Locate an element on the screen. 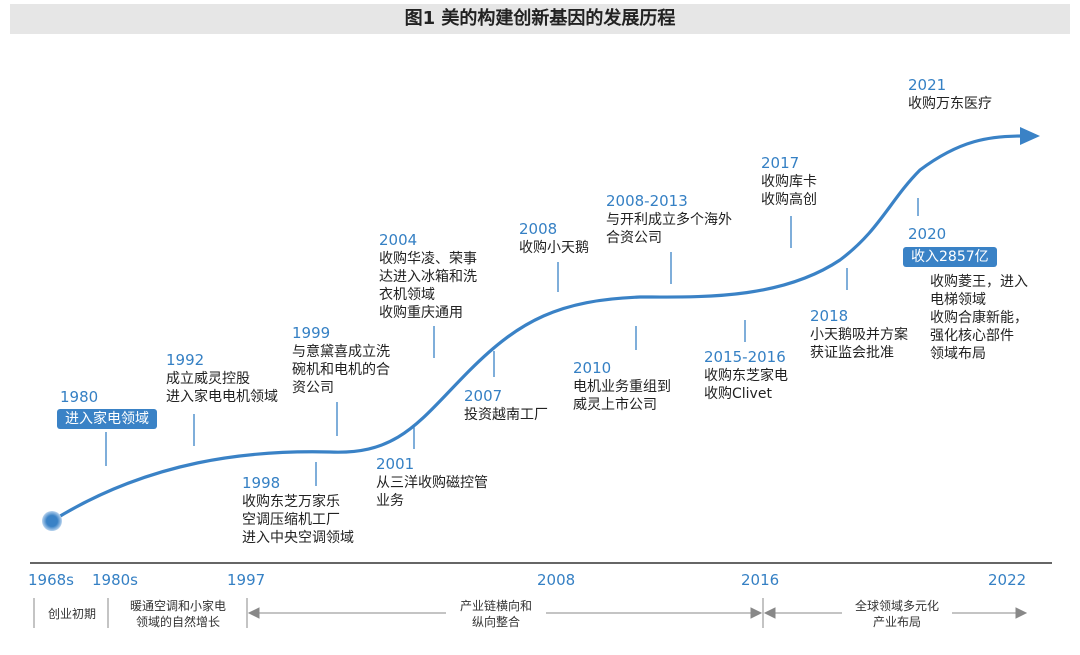  event-text-line: 电机业务重组到 is located at coordinates (622, 387).